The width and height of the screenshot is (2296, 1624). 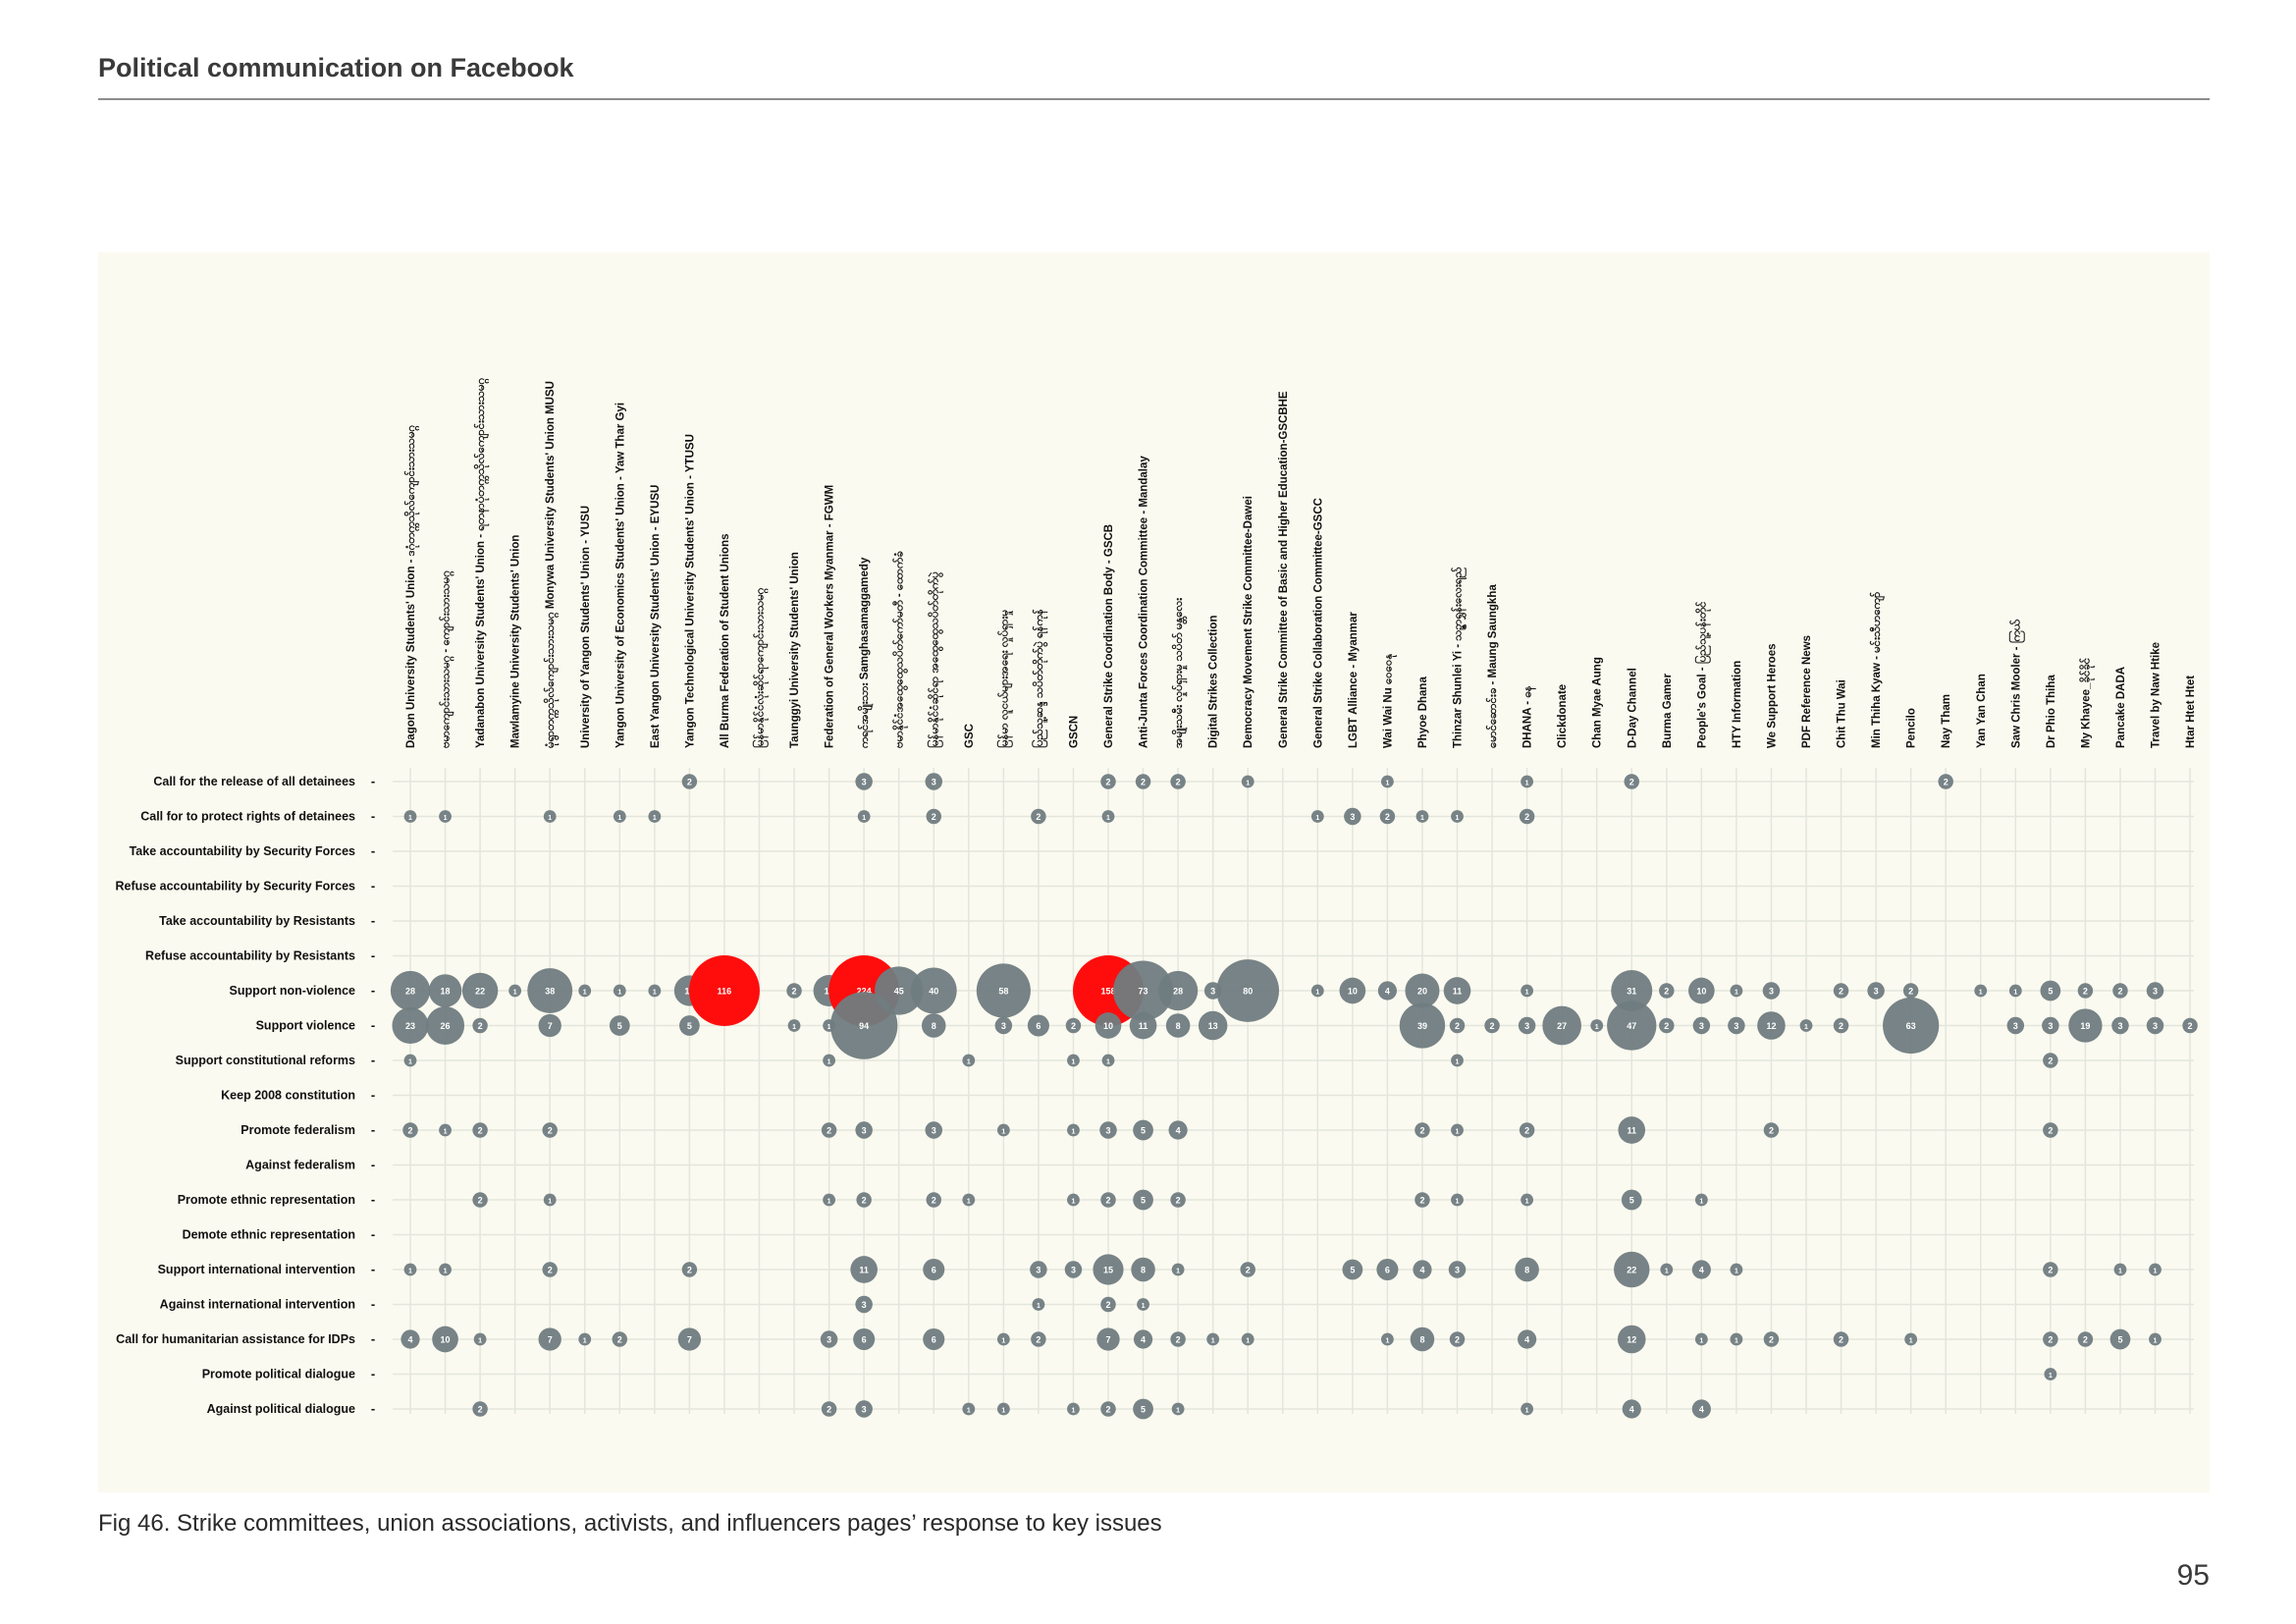 I want to click on bubble: 3, so click(x=2155, y=991).